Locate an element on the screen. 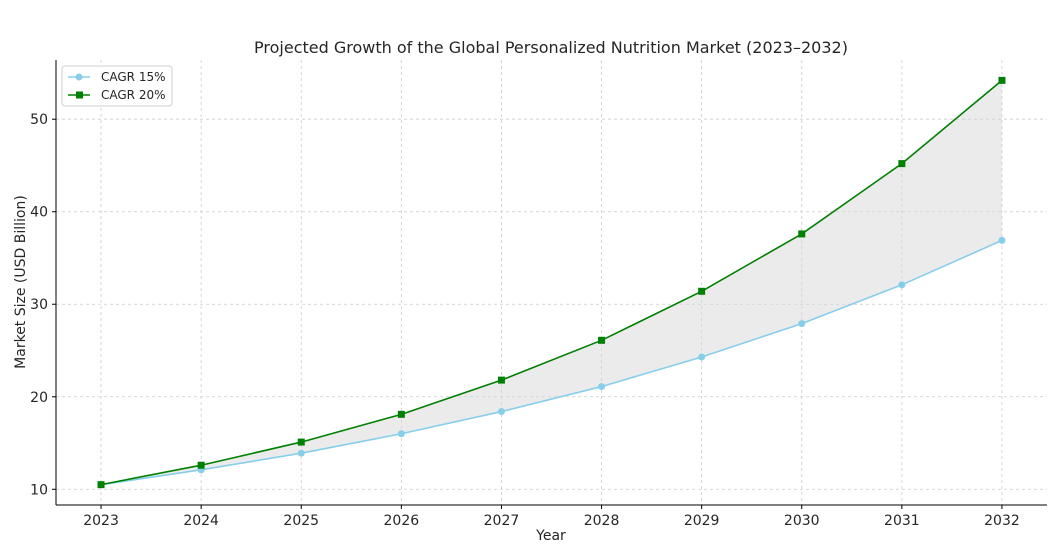 Image resolution: width=1060 pixels, height=557 pixels. y-axis-label: Market Size (USD Billion) is located at coordinates (21, 282).